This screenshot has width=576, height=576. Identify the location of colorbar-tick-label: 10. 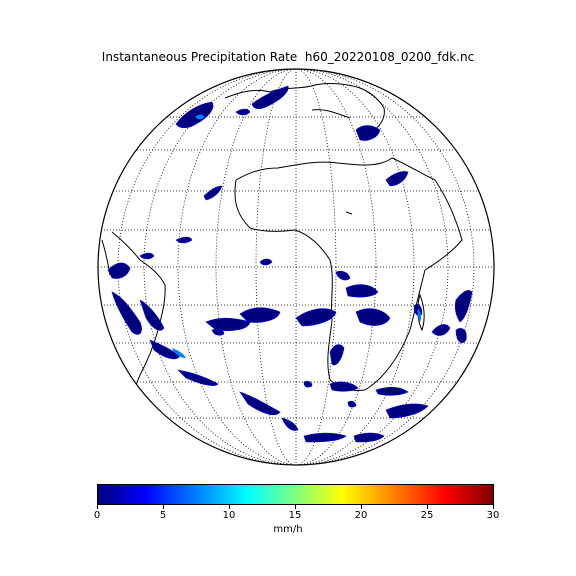
(229, 515).